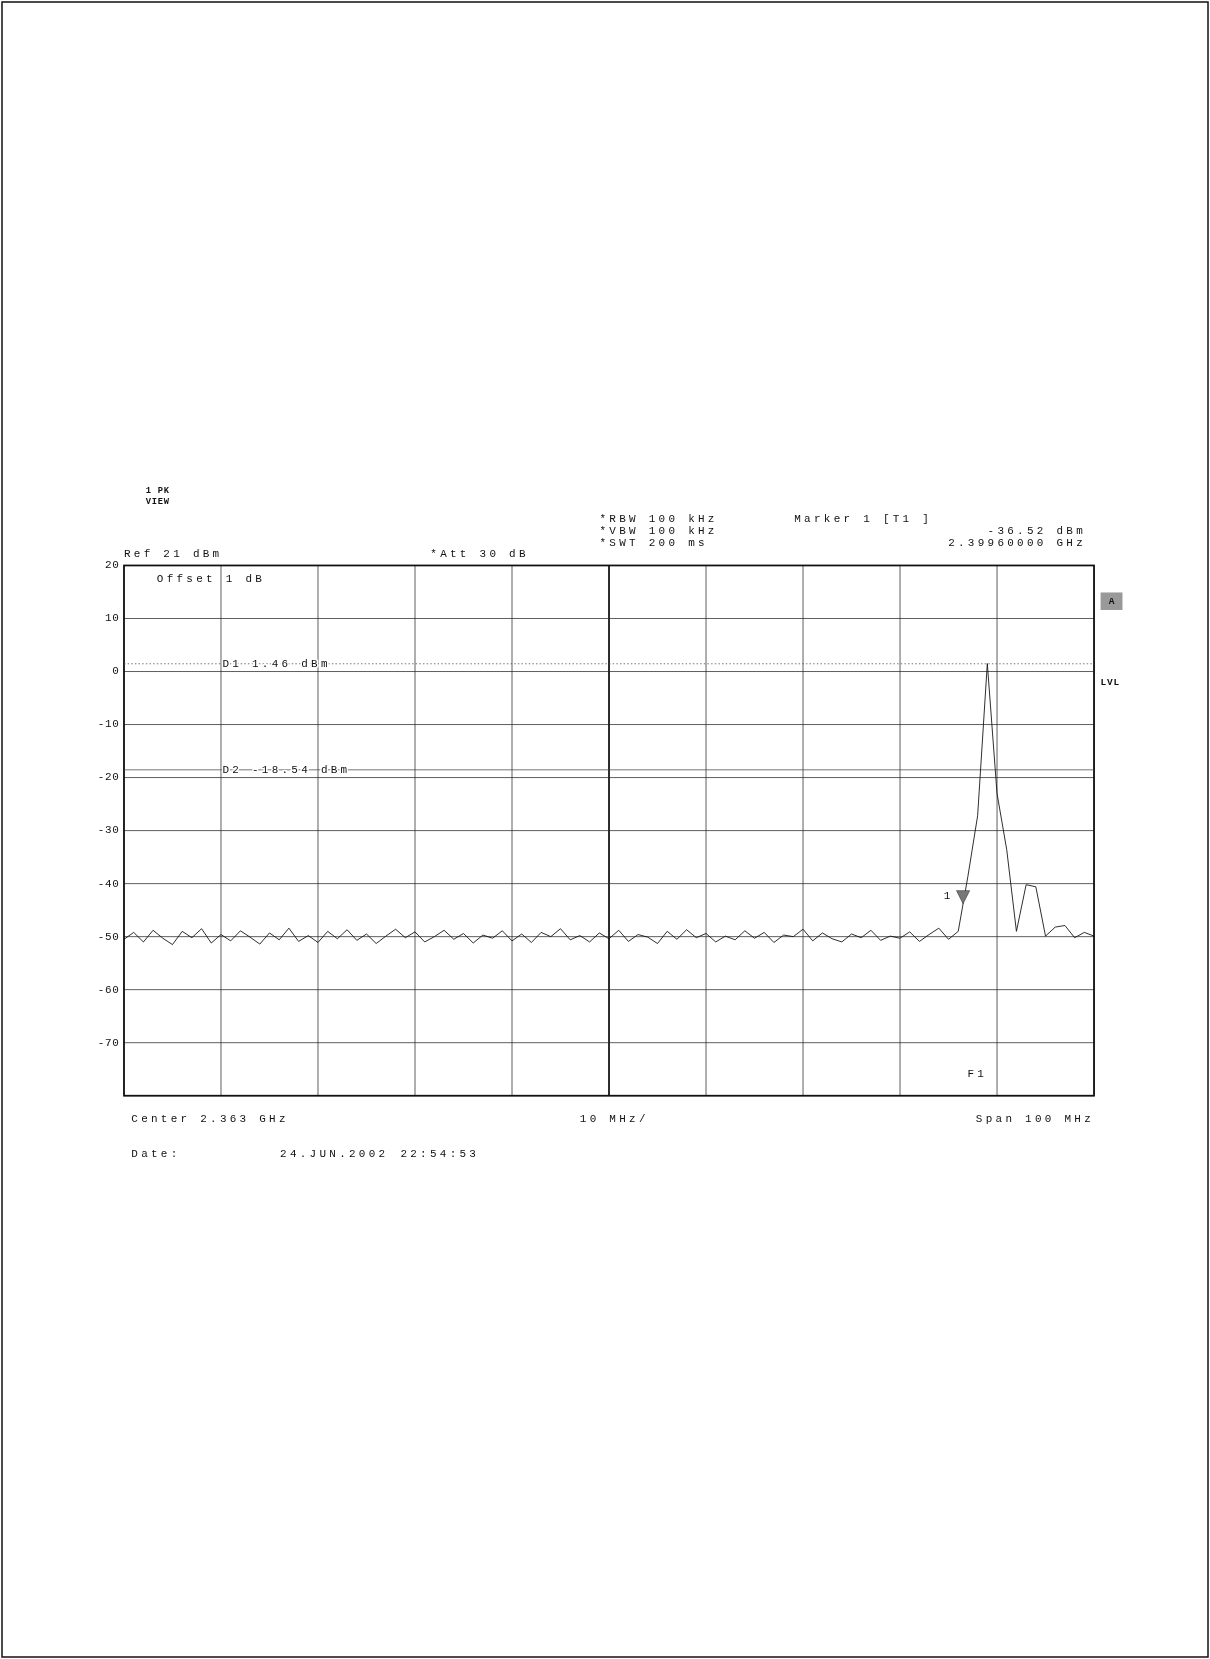  Describe the element at coordinates (1035, 1118) in the screenshot. I see `text: Span 100 MHz` at that location.